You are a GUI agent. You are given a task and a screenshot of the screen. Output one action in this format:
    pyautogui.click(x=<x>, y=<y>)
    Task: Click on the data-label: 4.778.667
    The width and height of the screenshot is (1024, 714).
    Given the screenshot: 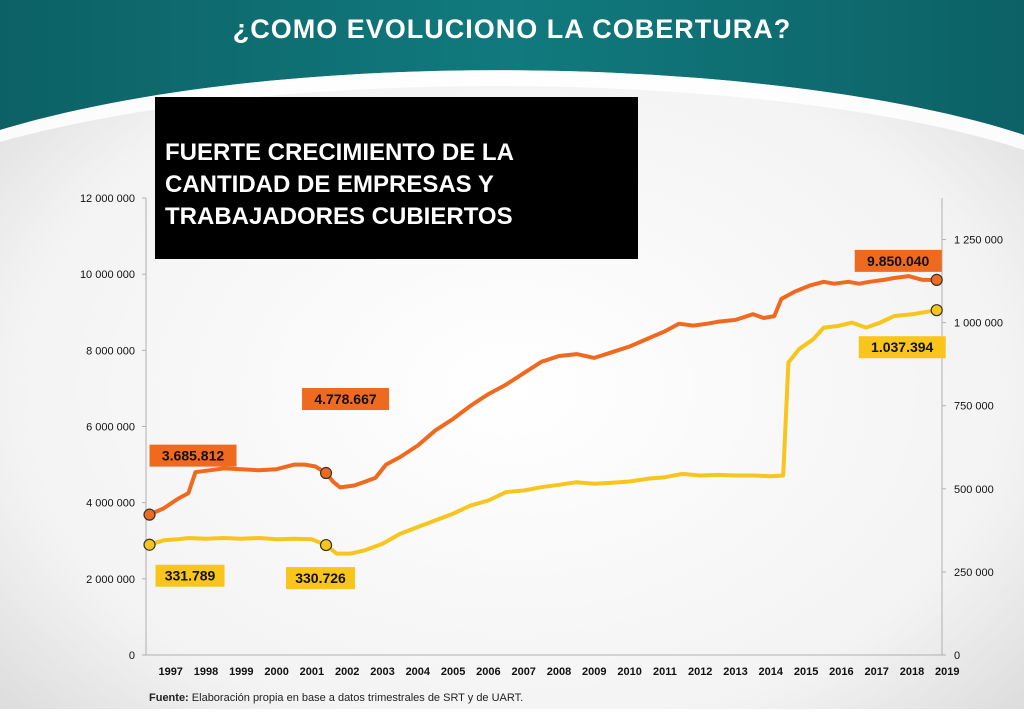 What is the action you would take?
    pyautogui.click(x=345, y=399)
    